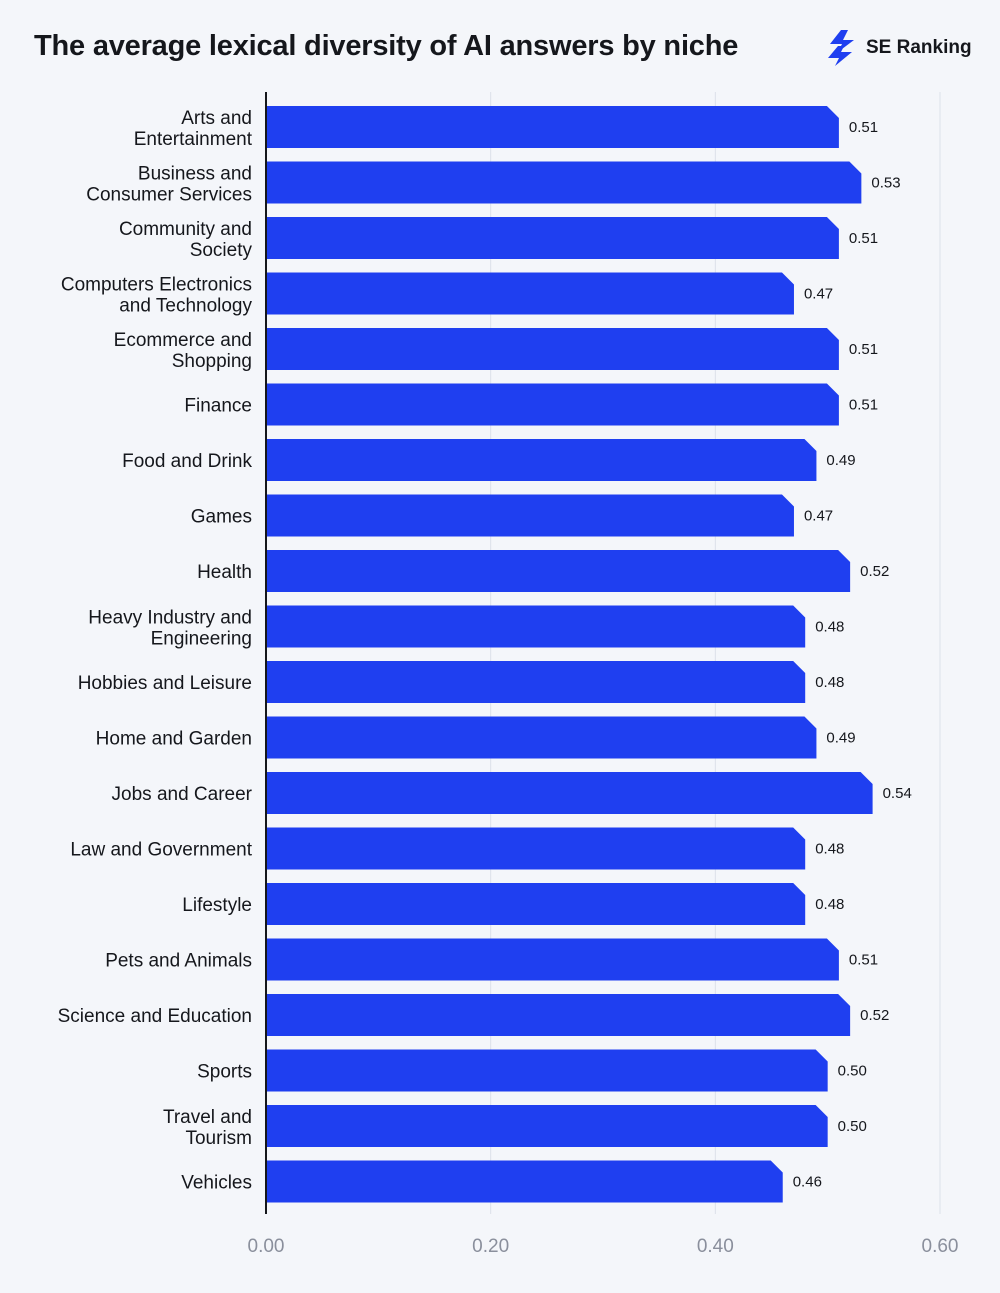 The width and height of the screenshot is (1000, 1293). Describe the element at coordinates (207, 1117) in the screenshot. I see `category-label-line: Travel and` at that location.